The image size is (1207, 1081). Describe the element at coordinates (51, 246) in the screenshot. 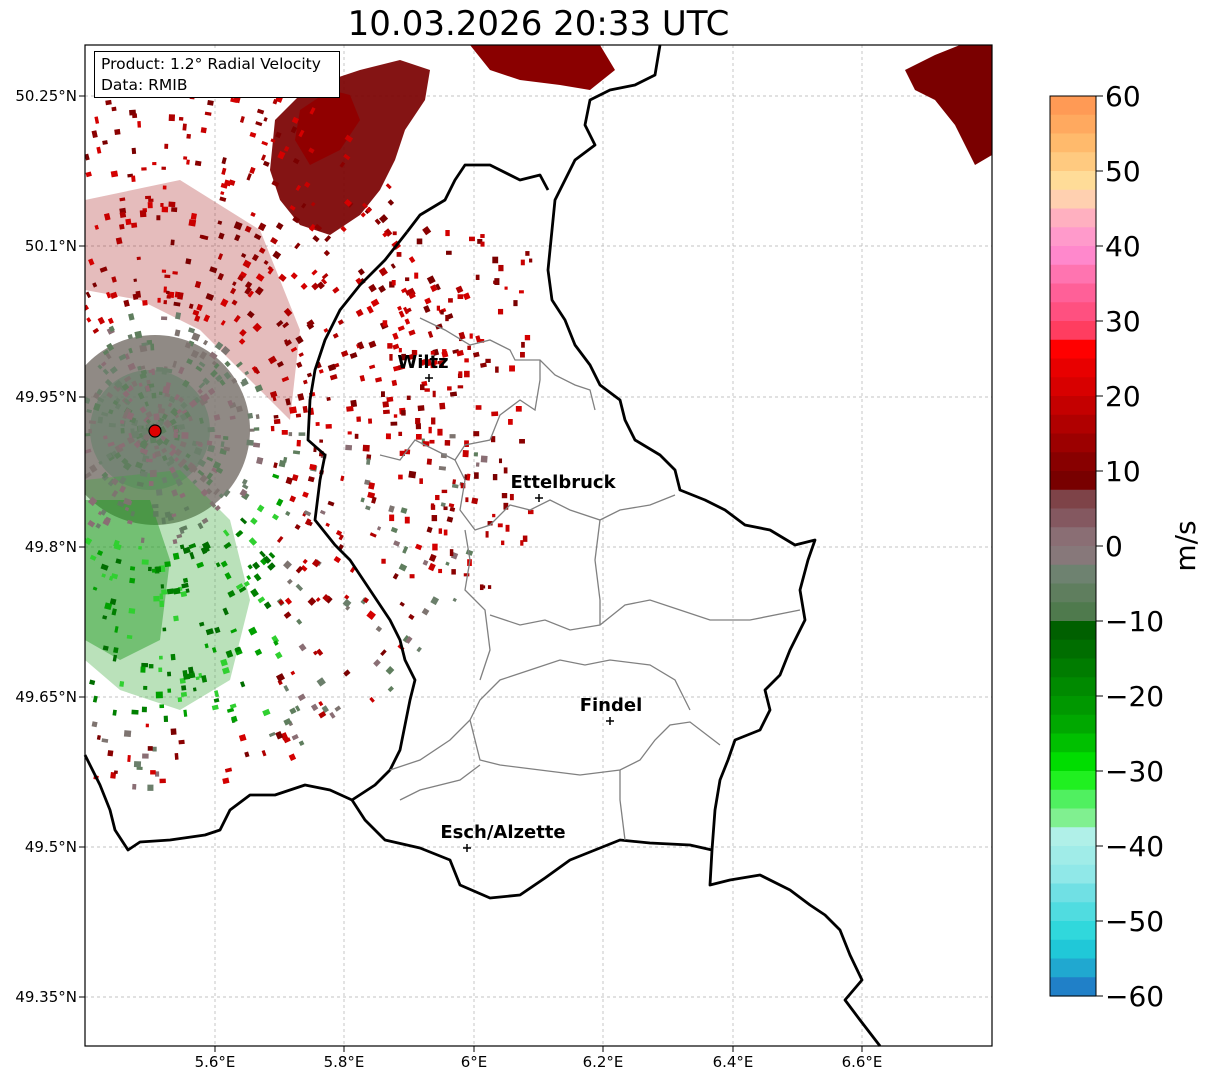

I see `lat-label: 50.1°N` at that location.